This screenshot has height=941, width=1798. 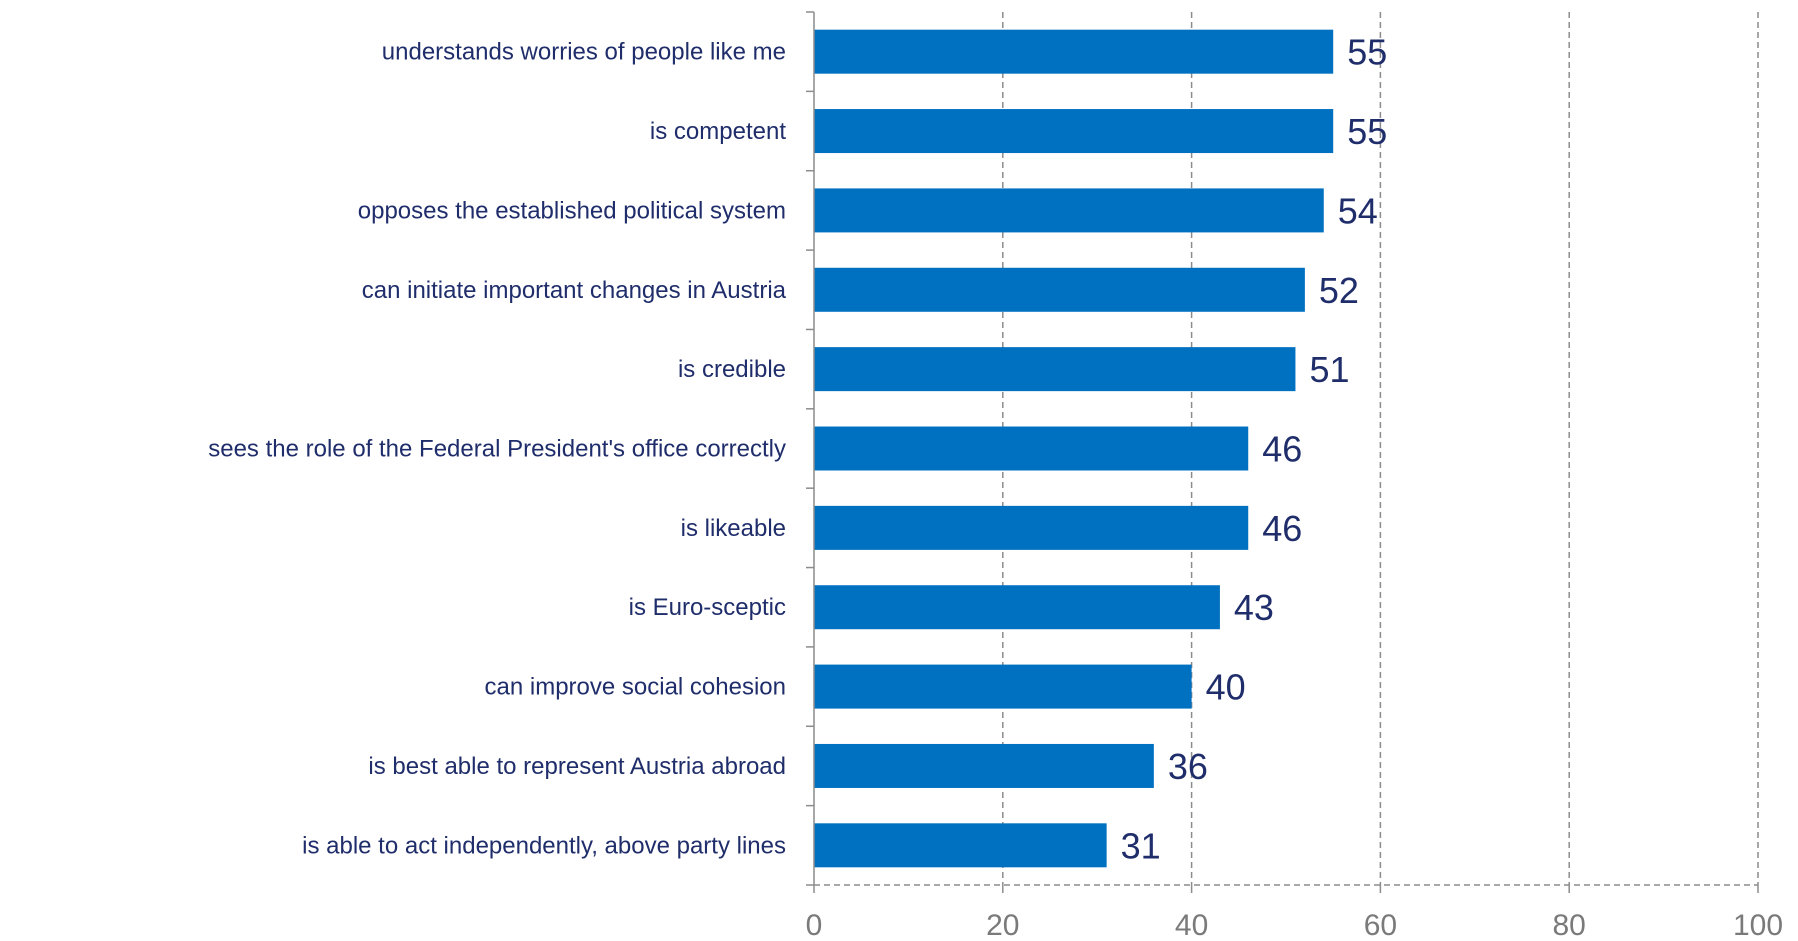 I want to click on data-label: 31, so click(x=1141, y=845).